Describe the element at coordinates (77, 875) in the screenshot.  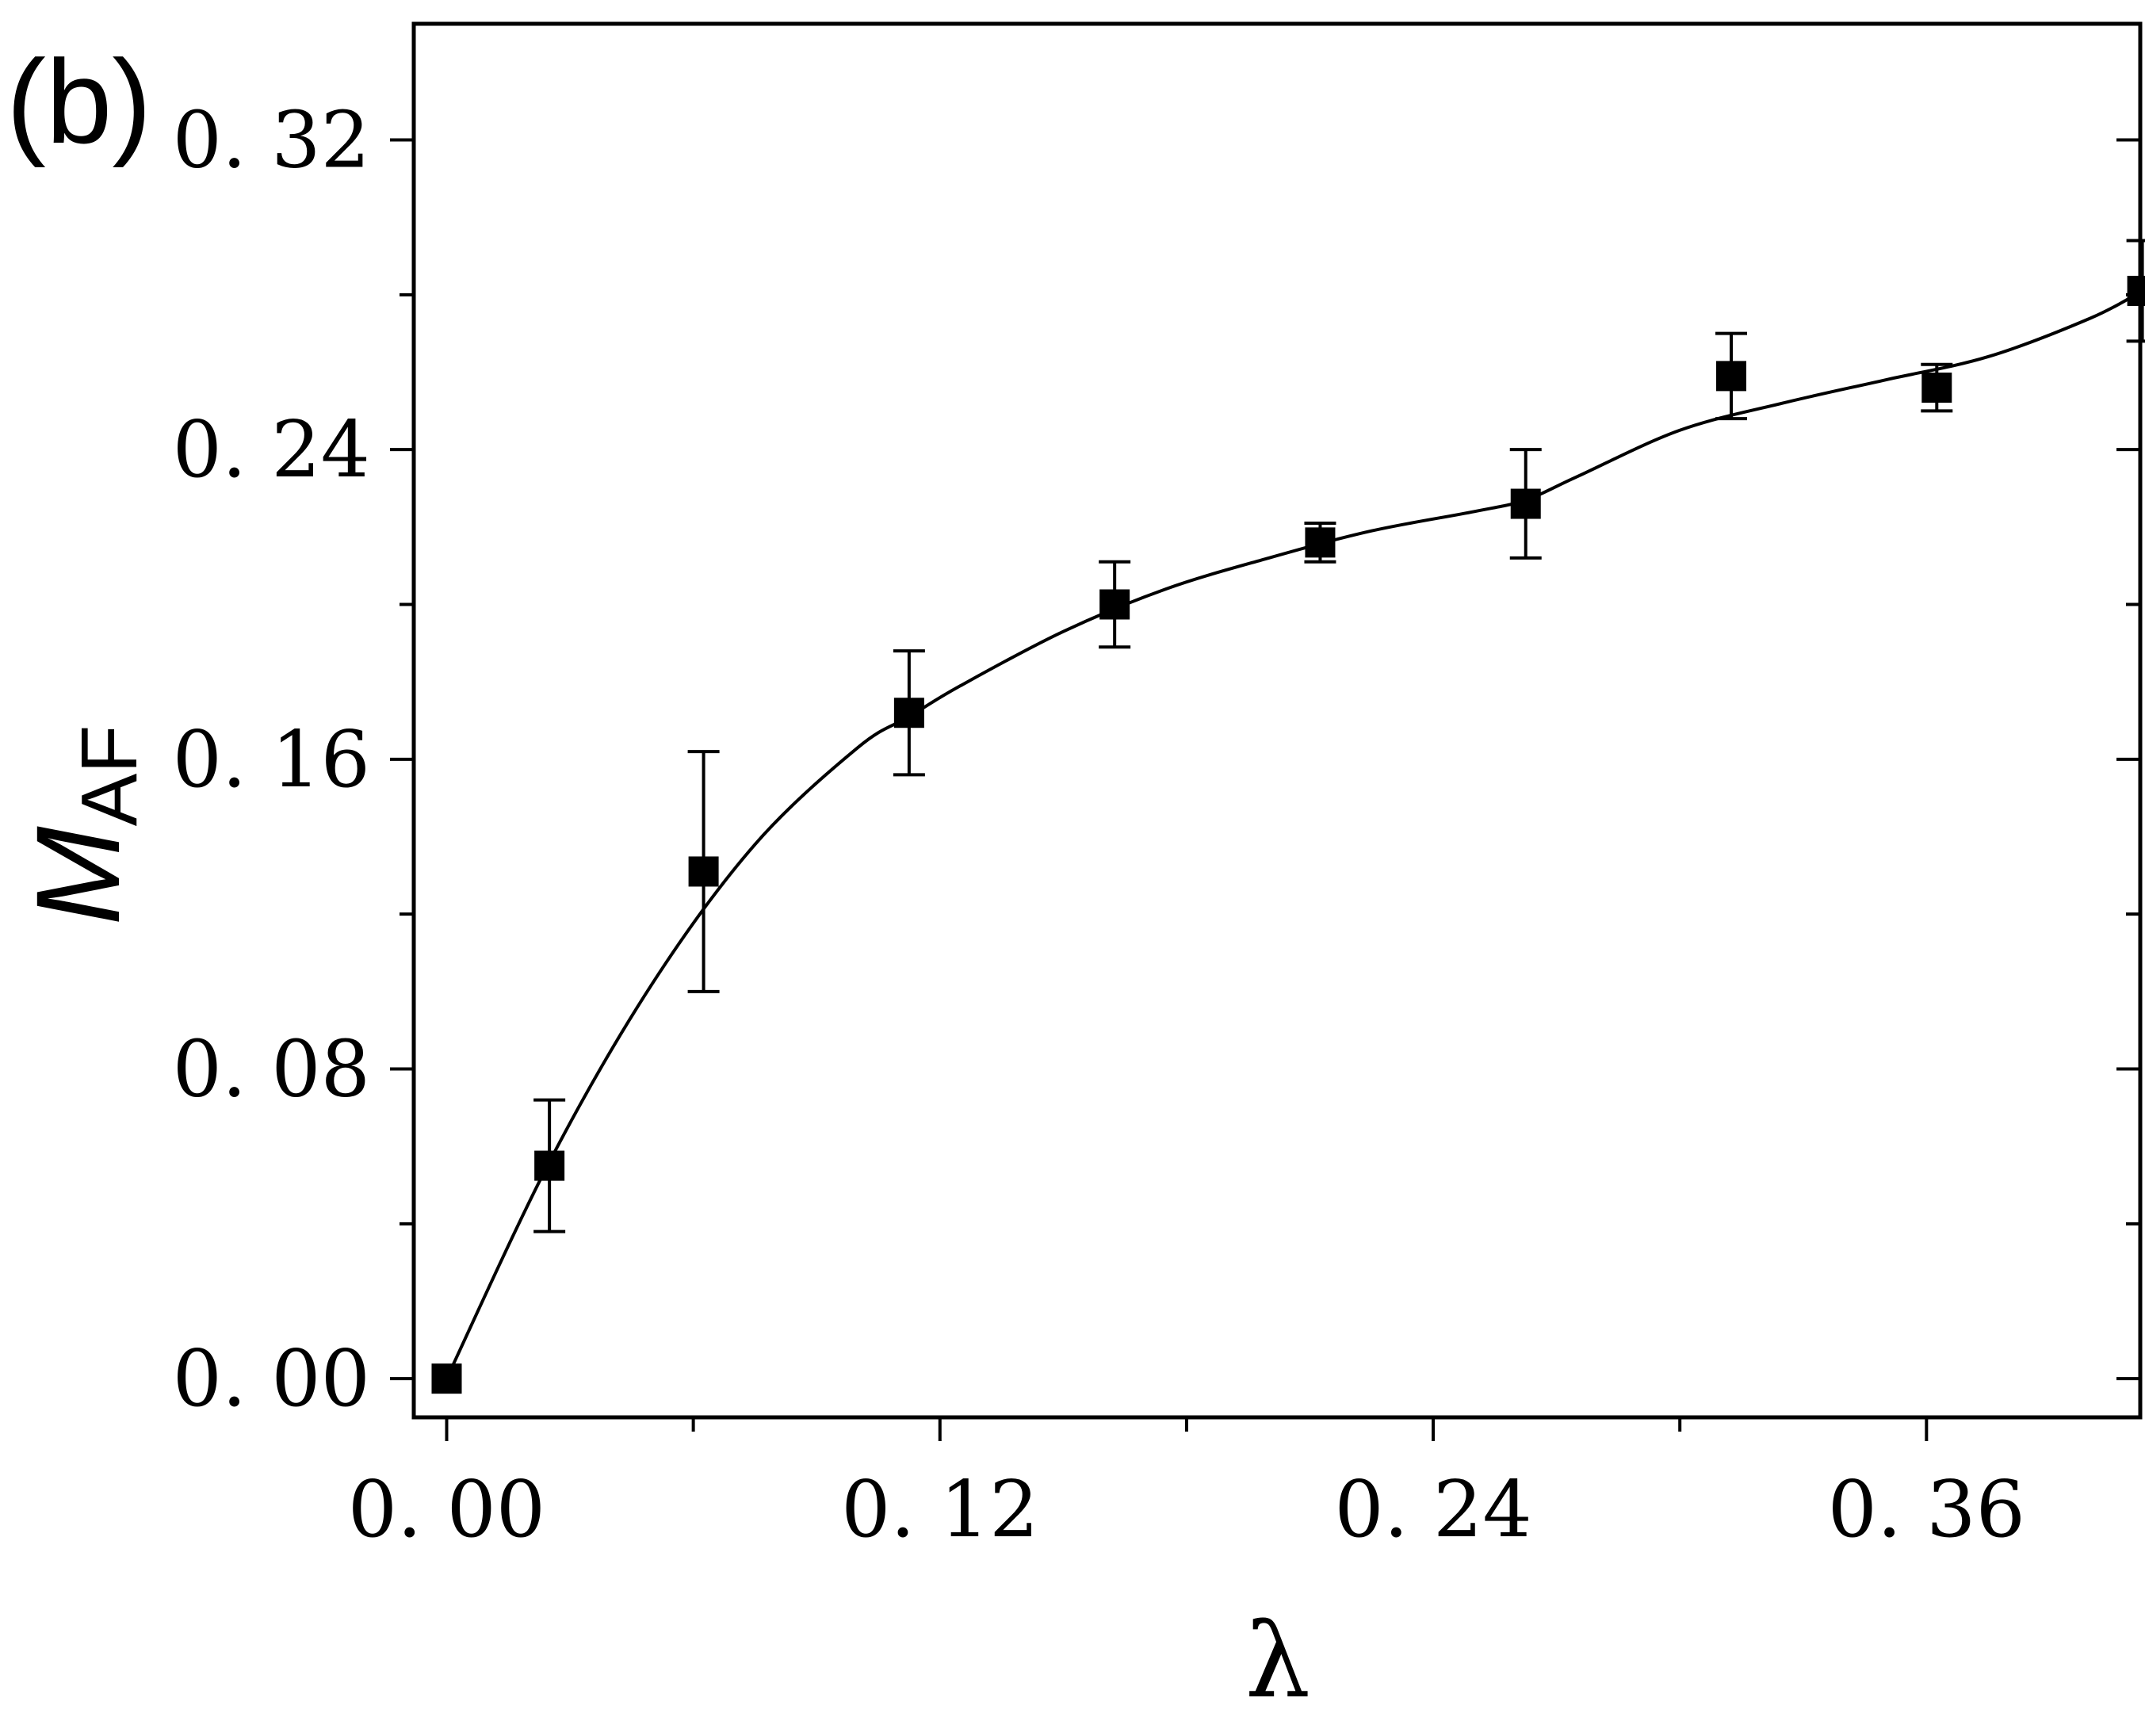
I see `y-axis-label-main: M` at that location.